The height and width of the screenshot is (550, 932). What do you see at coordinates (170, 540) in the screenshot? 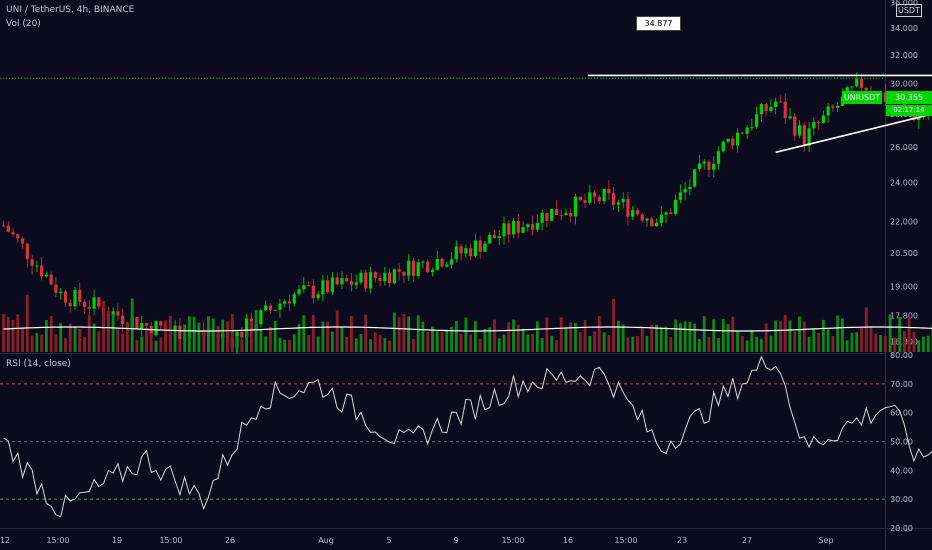
I see `time-tick-label: 15:00` at bounding box center [170, 540].